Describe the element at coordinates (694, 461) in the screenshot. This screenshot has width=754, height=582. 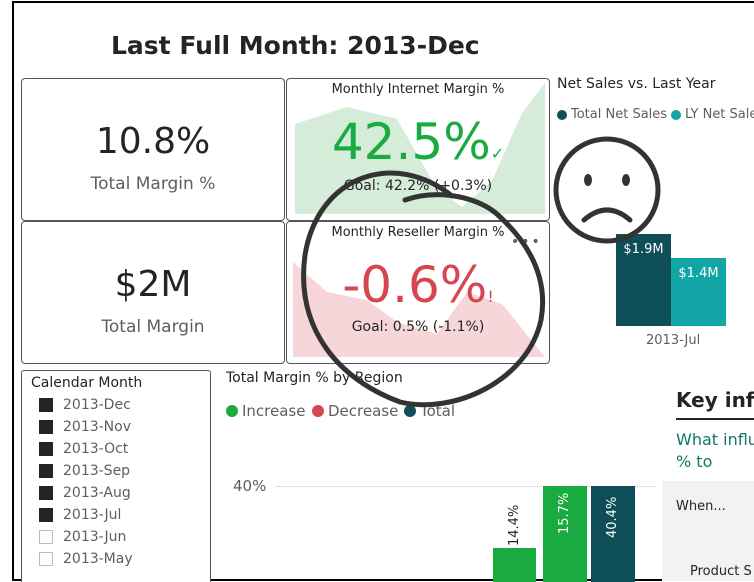
I see `key-influencers-question-cont: % to` at that location.